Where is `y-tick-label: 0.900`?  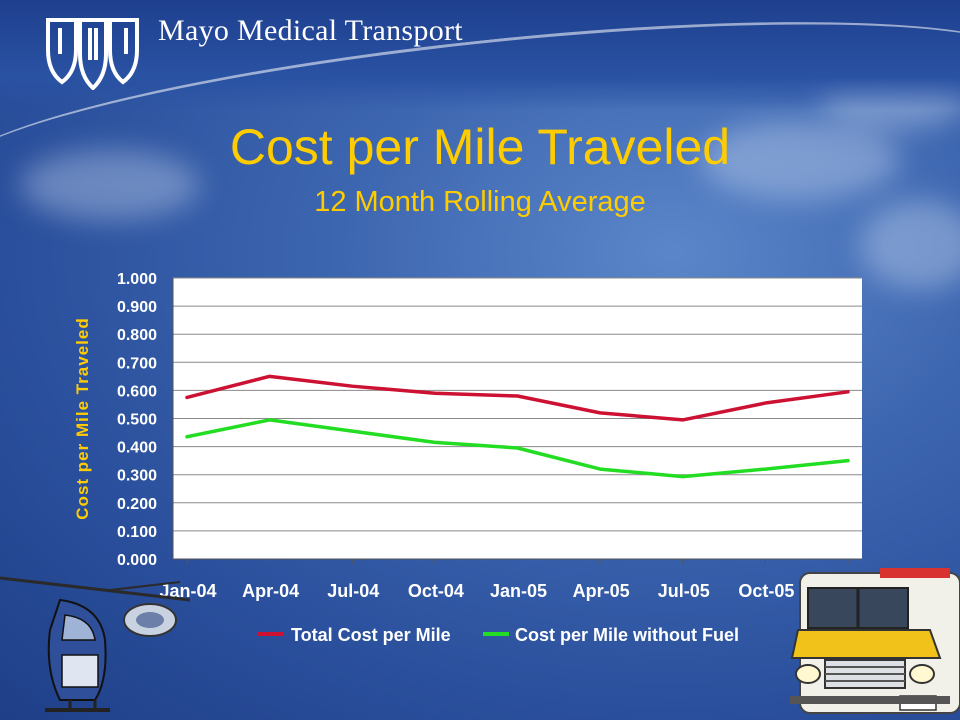 y-tick-label: 0.900 is located at coordinates (137, 307).